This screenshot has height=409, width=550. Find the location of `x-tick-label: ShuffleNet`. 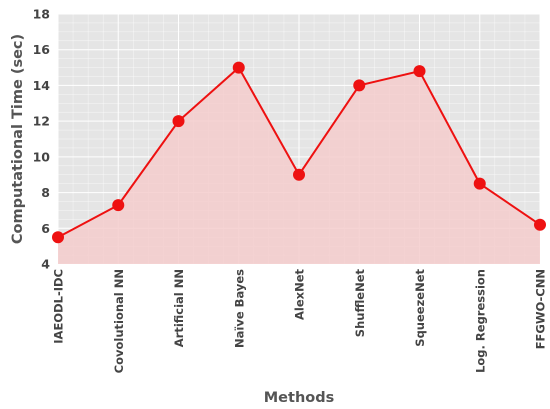

x-tick-label: ShuffleNet is located at coordinates (360, 303).